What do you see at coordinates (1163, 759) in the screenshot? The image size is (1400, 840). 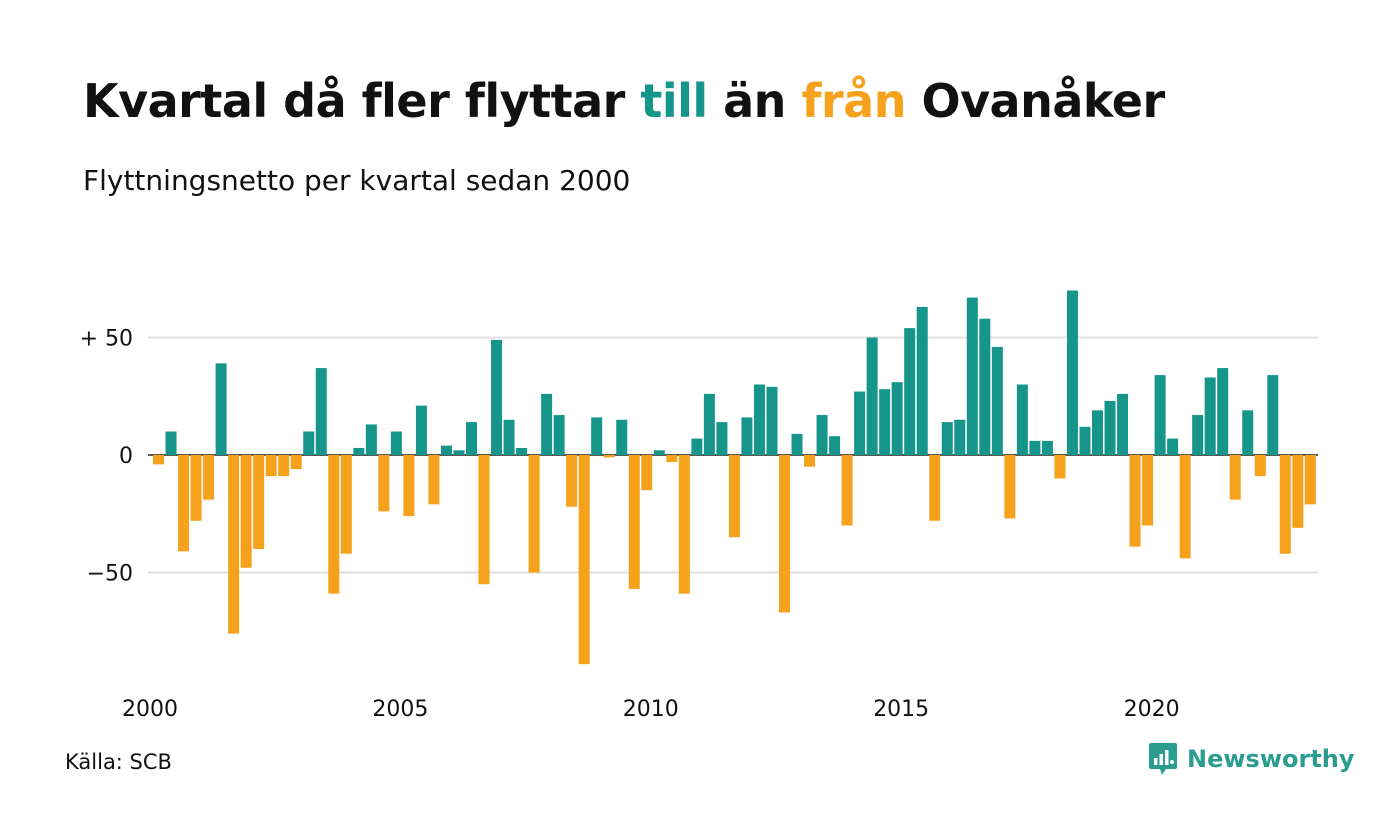 I see `newsworthy-logo-icon` at bounding box center [1163, 759].